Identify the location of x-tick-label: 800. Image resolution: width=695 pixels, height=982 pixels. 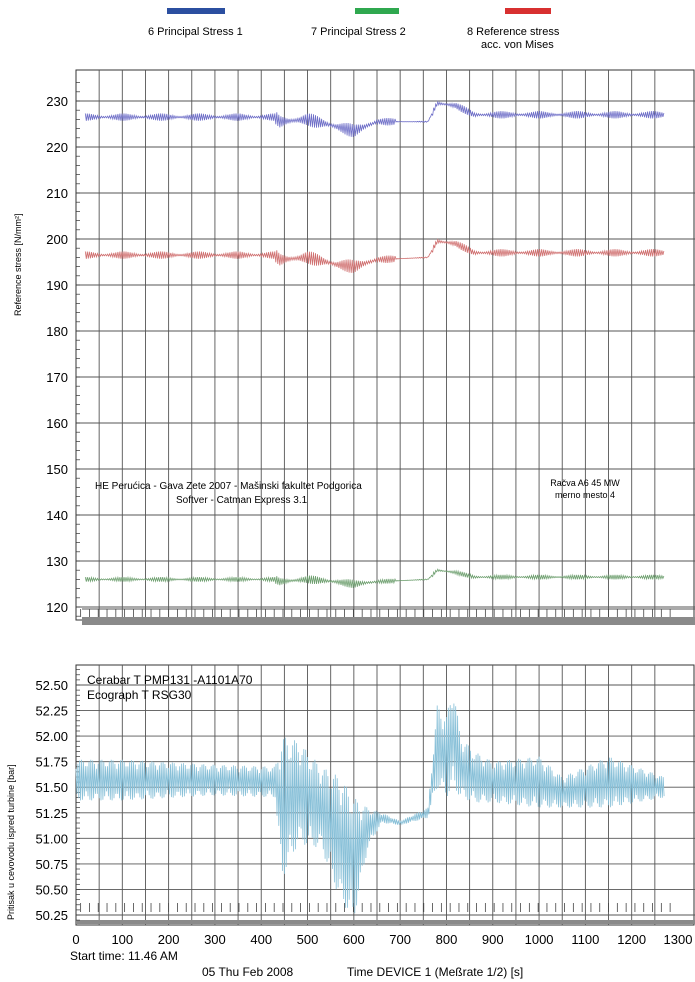
(447, 939).